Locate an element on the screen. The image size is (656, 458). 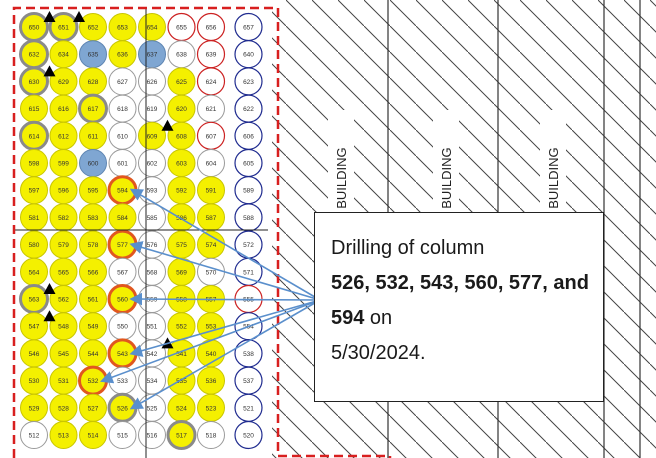
pile-552: 552 is located at coordinates (181, 326).